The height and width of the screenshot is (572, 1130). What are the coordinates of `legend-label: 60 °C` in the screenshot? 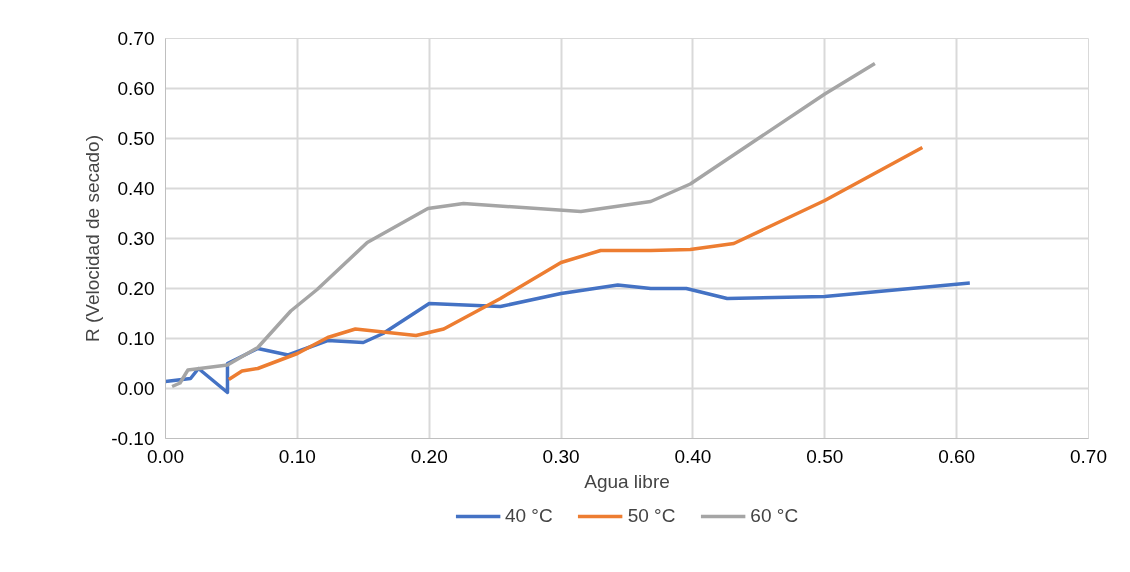 It's located at (774, 516).